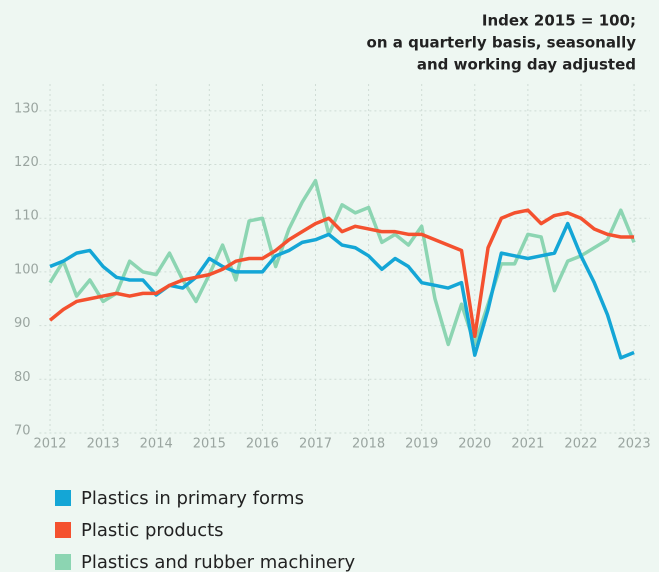  What do you see at coordinates (315, 444) in the screenshot?
I see `x-tick-label: 2017` at bounding box center [315, 444].